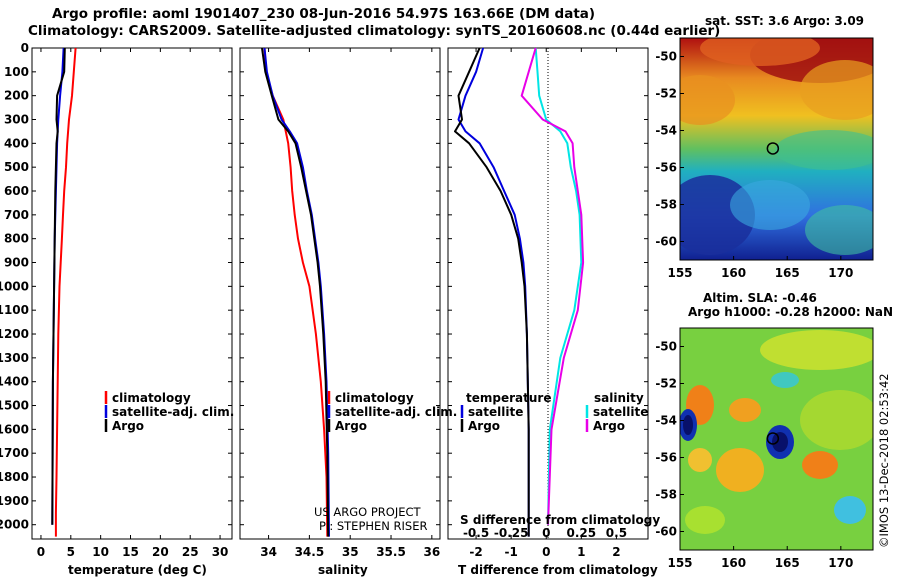 The width and height of the screenshot is (900, 580). Describe the element at coordinates (582, 533) in the screenshot. I see `s-diff-tick-label: 0.25` at that location.